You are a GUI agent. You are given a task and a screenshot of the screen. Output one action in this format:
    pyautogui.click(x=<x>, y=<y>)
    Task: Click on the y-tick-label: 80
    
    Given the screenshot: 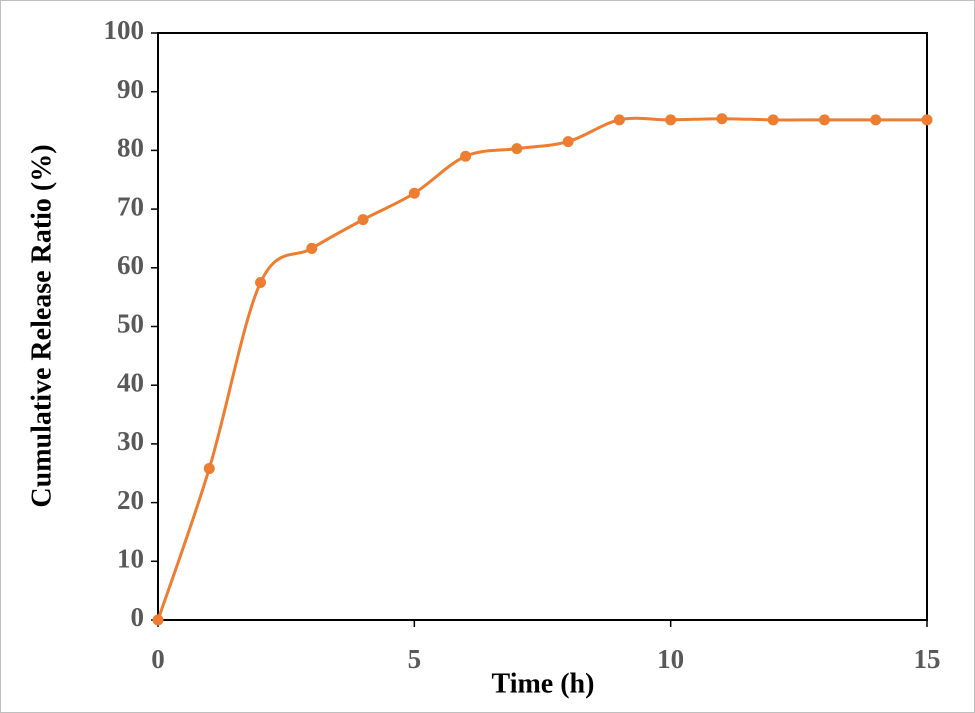 What is the action you would take?
    pyautogui.click(x=130, y=148)
    